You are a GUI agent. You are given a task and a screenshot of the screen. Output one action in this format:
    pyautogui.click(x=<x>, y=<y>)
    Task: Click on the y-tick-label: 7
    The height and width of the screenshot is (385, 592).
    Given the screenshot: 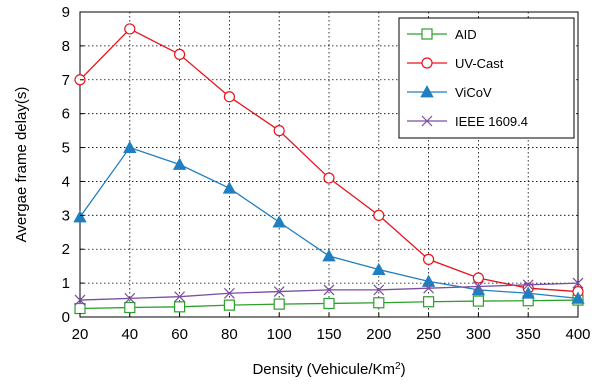 What is the action you would take?
    pyautogui.click(x=66, y=80)
    